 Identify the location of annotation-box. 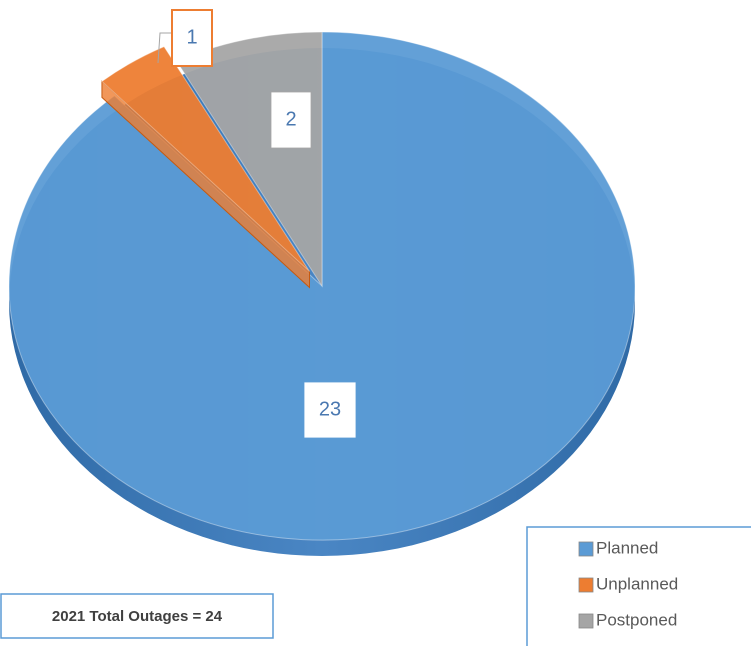
(137, 616).